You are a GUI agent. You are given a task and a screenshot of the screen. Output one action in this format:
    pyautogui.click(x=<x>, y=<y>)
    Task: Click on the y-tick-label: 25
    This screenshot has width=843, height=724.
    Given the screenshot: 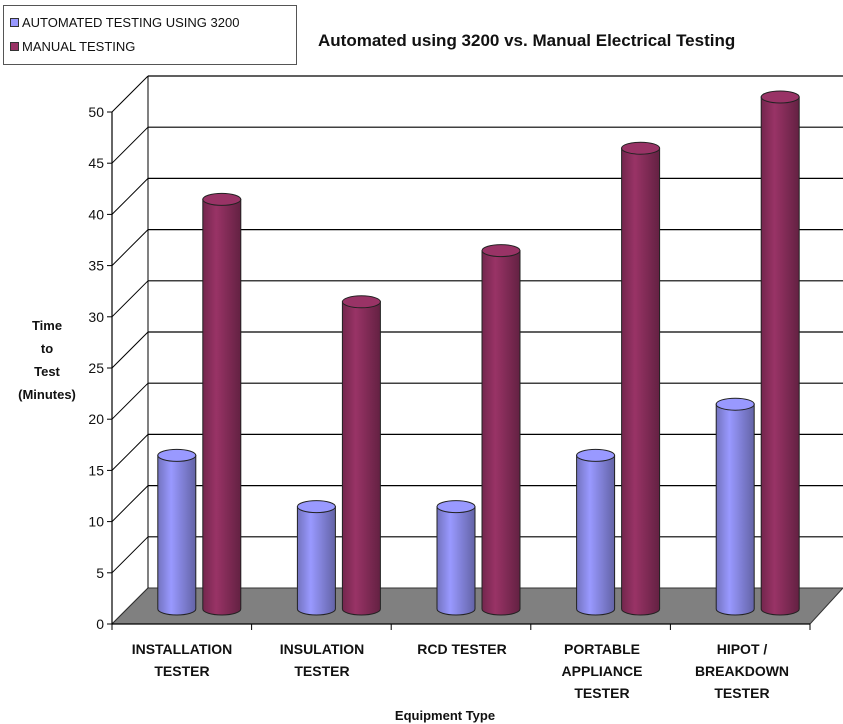 What is the action you would take?
    pyautogui.click(x=96, y=368)
    